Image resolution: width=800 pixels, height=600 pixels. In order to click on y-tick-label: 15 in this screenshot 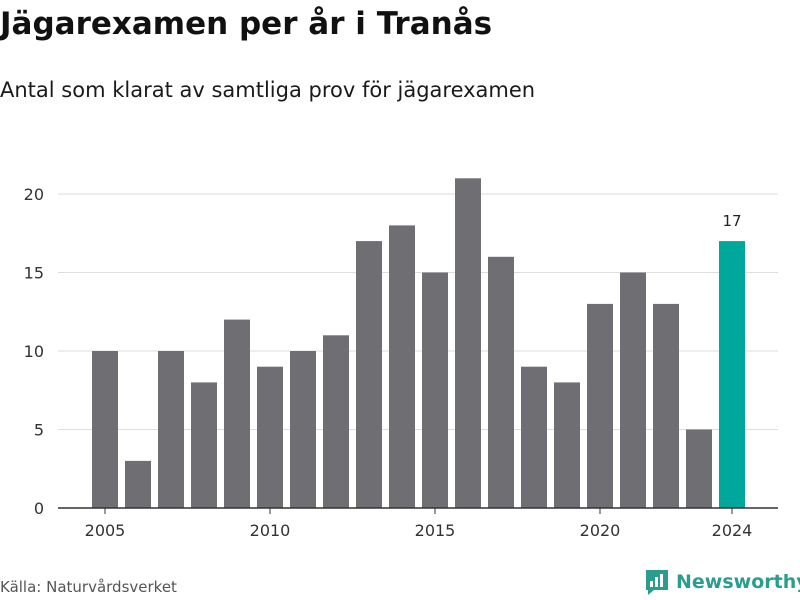, I will do `click(34, 273)`.